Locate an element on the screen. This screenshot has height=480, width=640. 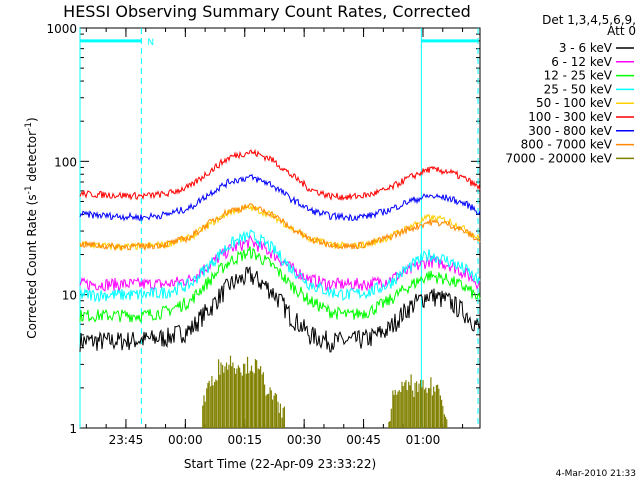
x-tick-label: 00:30 is located at coordinates (304, 440).